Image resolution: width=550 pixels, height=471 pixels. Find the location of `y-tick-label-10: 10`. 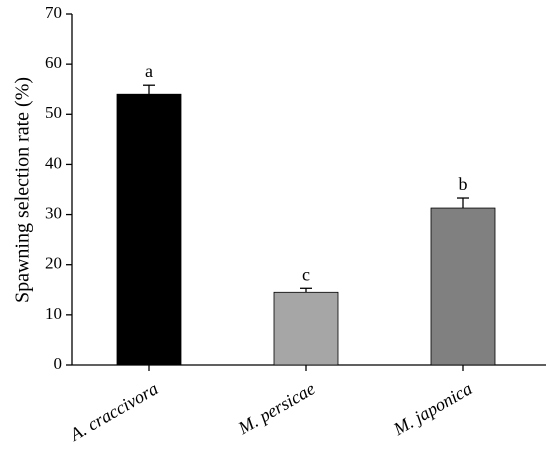

y-tick-label-10: 10 is located at coordinates (53, 313).